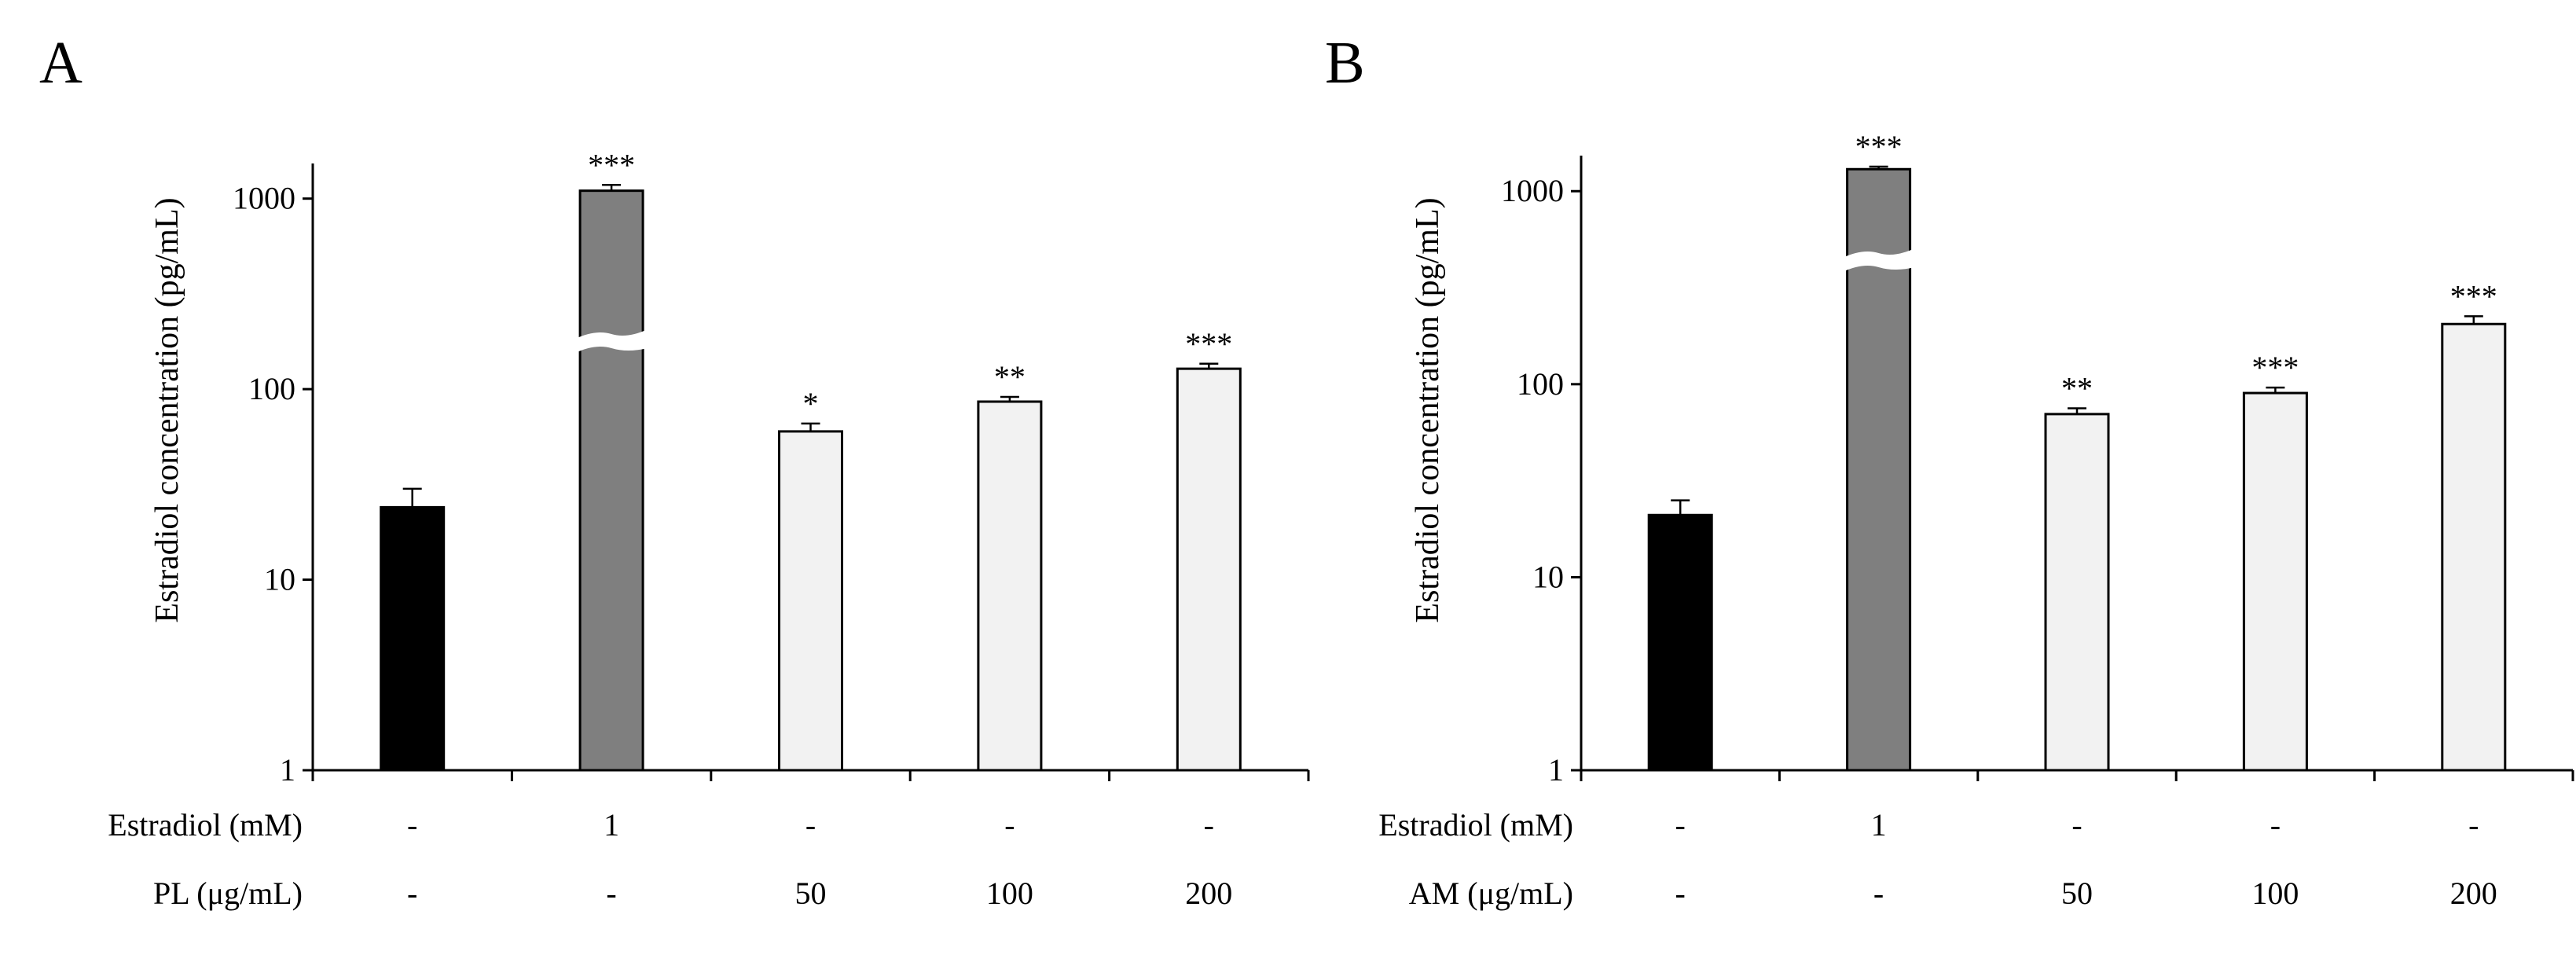 This screenshot has height=962, width=2576. I want to click on condition-label-estradiol-a: Estradiol (mM), so click(205, 825).